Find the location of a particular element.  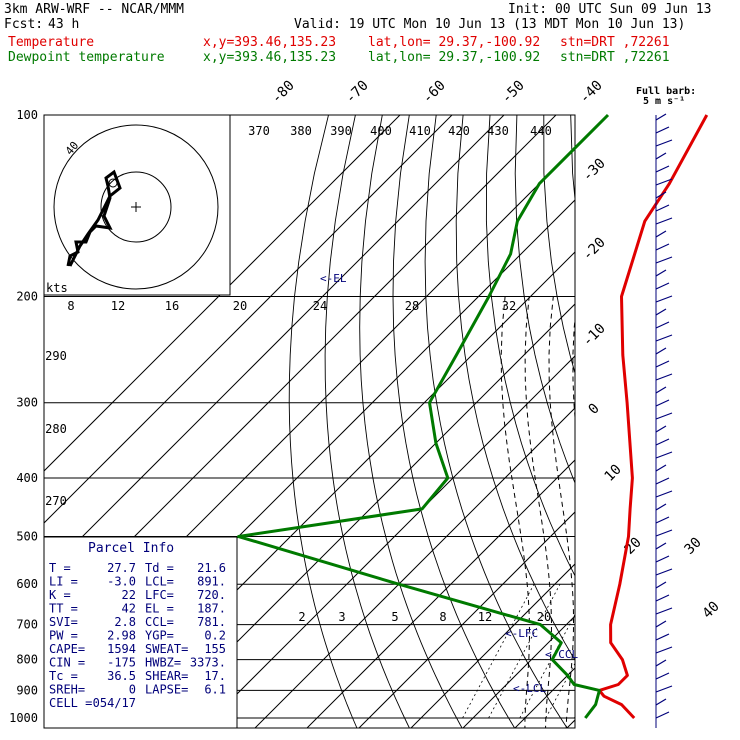

isotherm-label: -60 is located at coordinates (434, 92).